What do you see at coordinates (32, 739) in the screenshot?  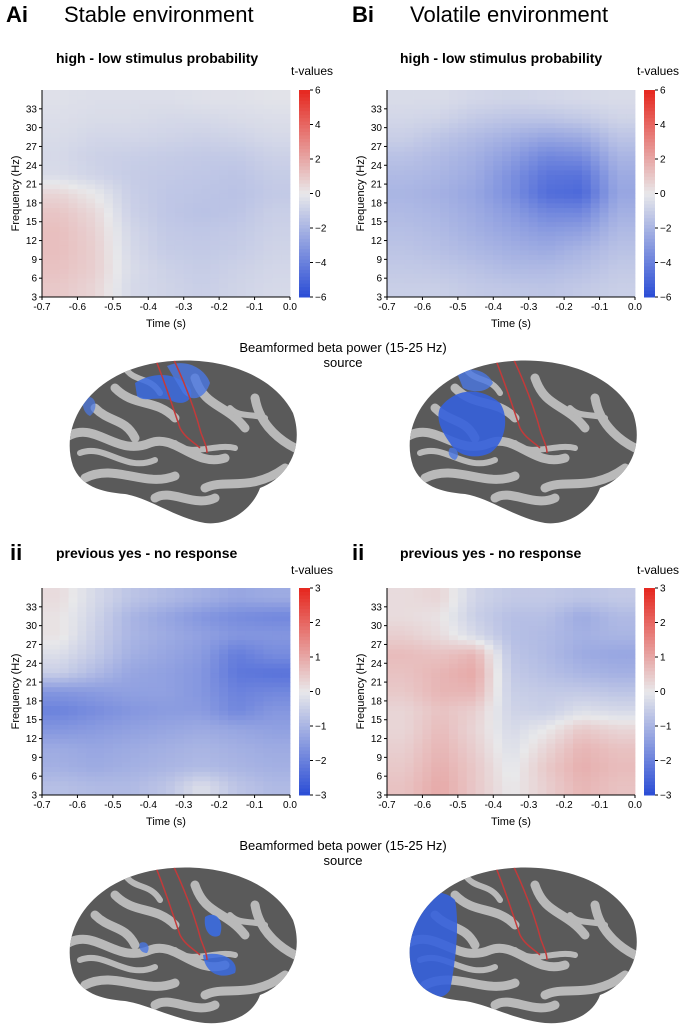 I see `y-tick-label: 12` at bounding box center [32, 739].